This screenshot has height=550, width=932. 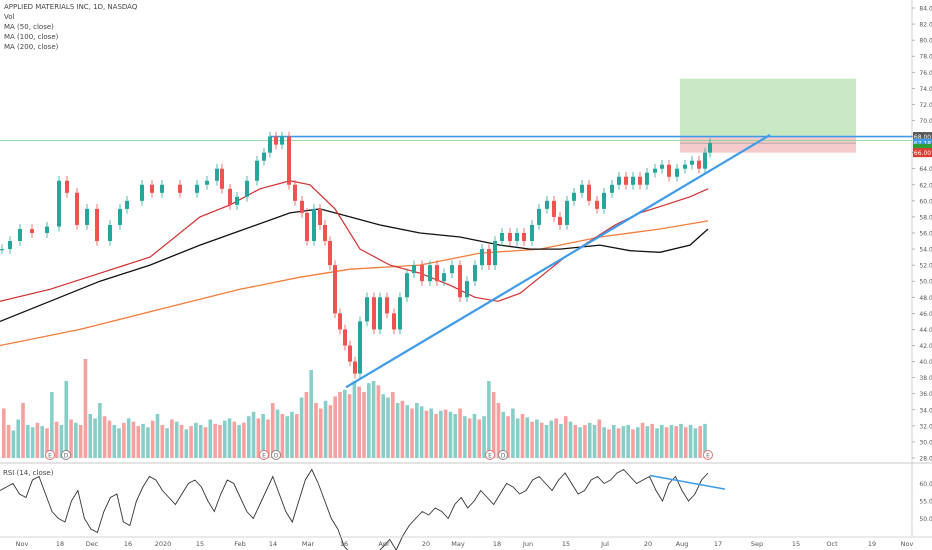 I want to click on earnings-marker-label: E, so click(x=490, y=456).